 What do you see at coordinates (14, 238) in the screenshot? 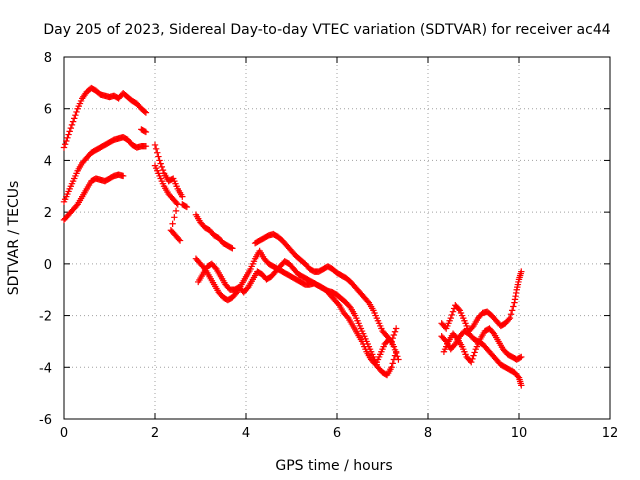
I see `y-axis-label: SDTVAR / TECUs` at bounding box center [14, 238].